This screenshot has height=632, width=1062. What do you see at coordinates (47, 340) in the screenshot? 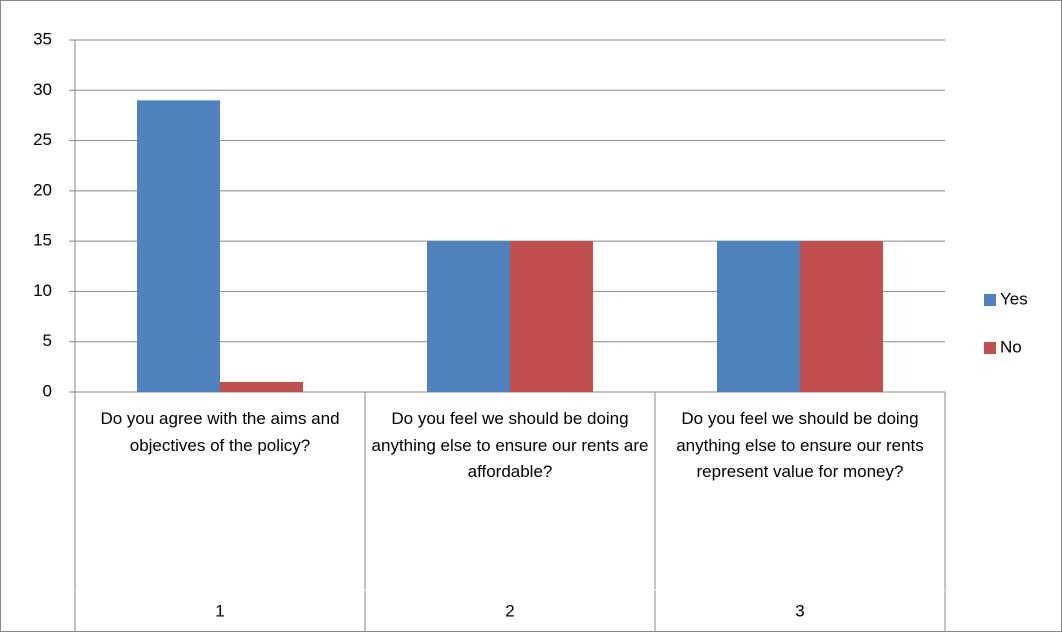
I see `y-tick-label: 5` at bounding box center [47, 340].